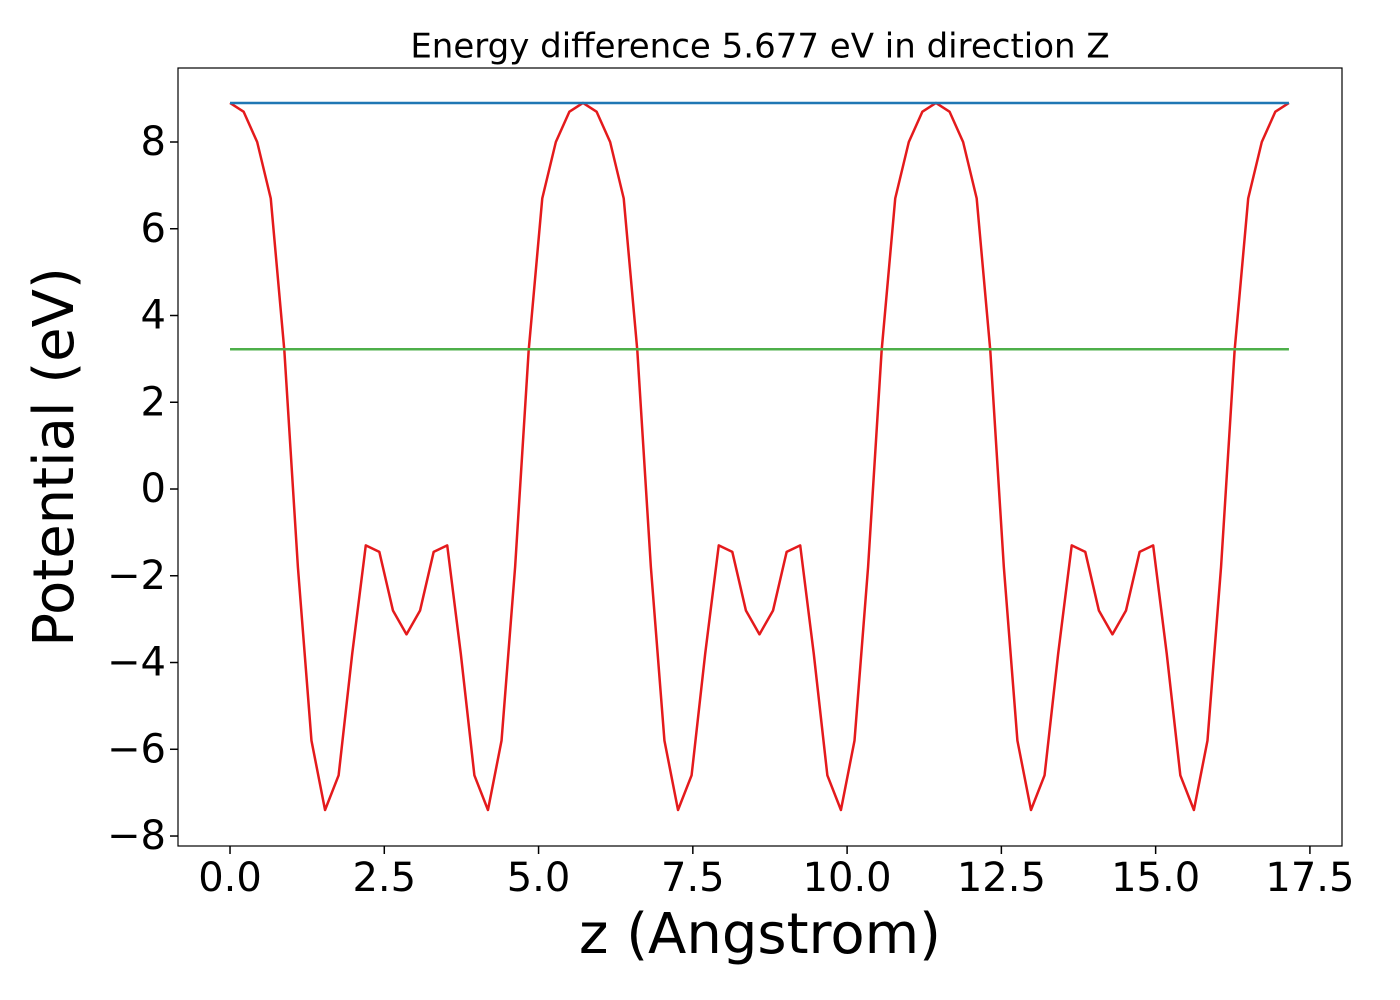 The image size is (1400, 1000). I want to click on y-tick-label: 6, so click(153, 229).